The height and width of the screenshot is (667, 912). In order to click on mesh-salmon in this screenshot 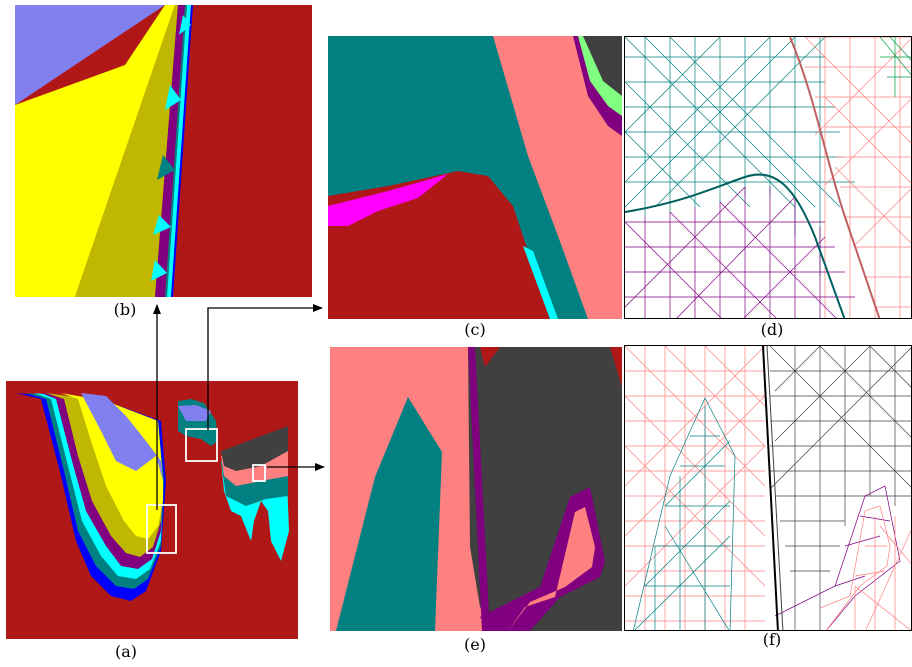, I will do `click(857, 177)`.